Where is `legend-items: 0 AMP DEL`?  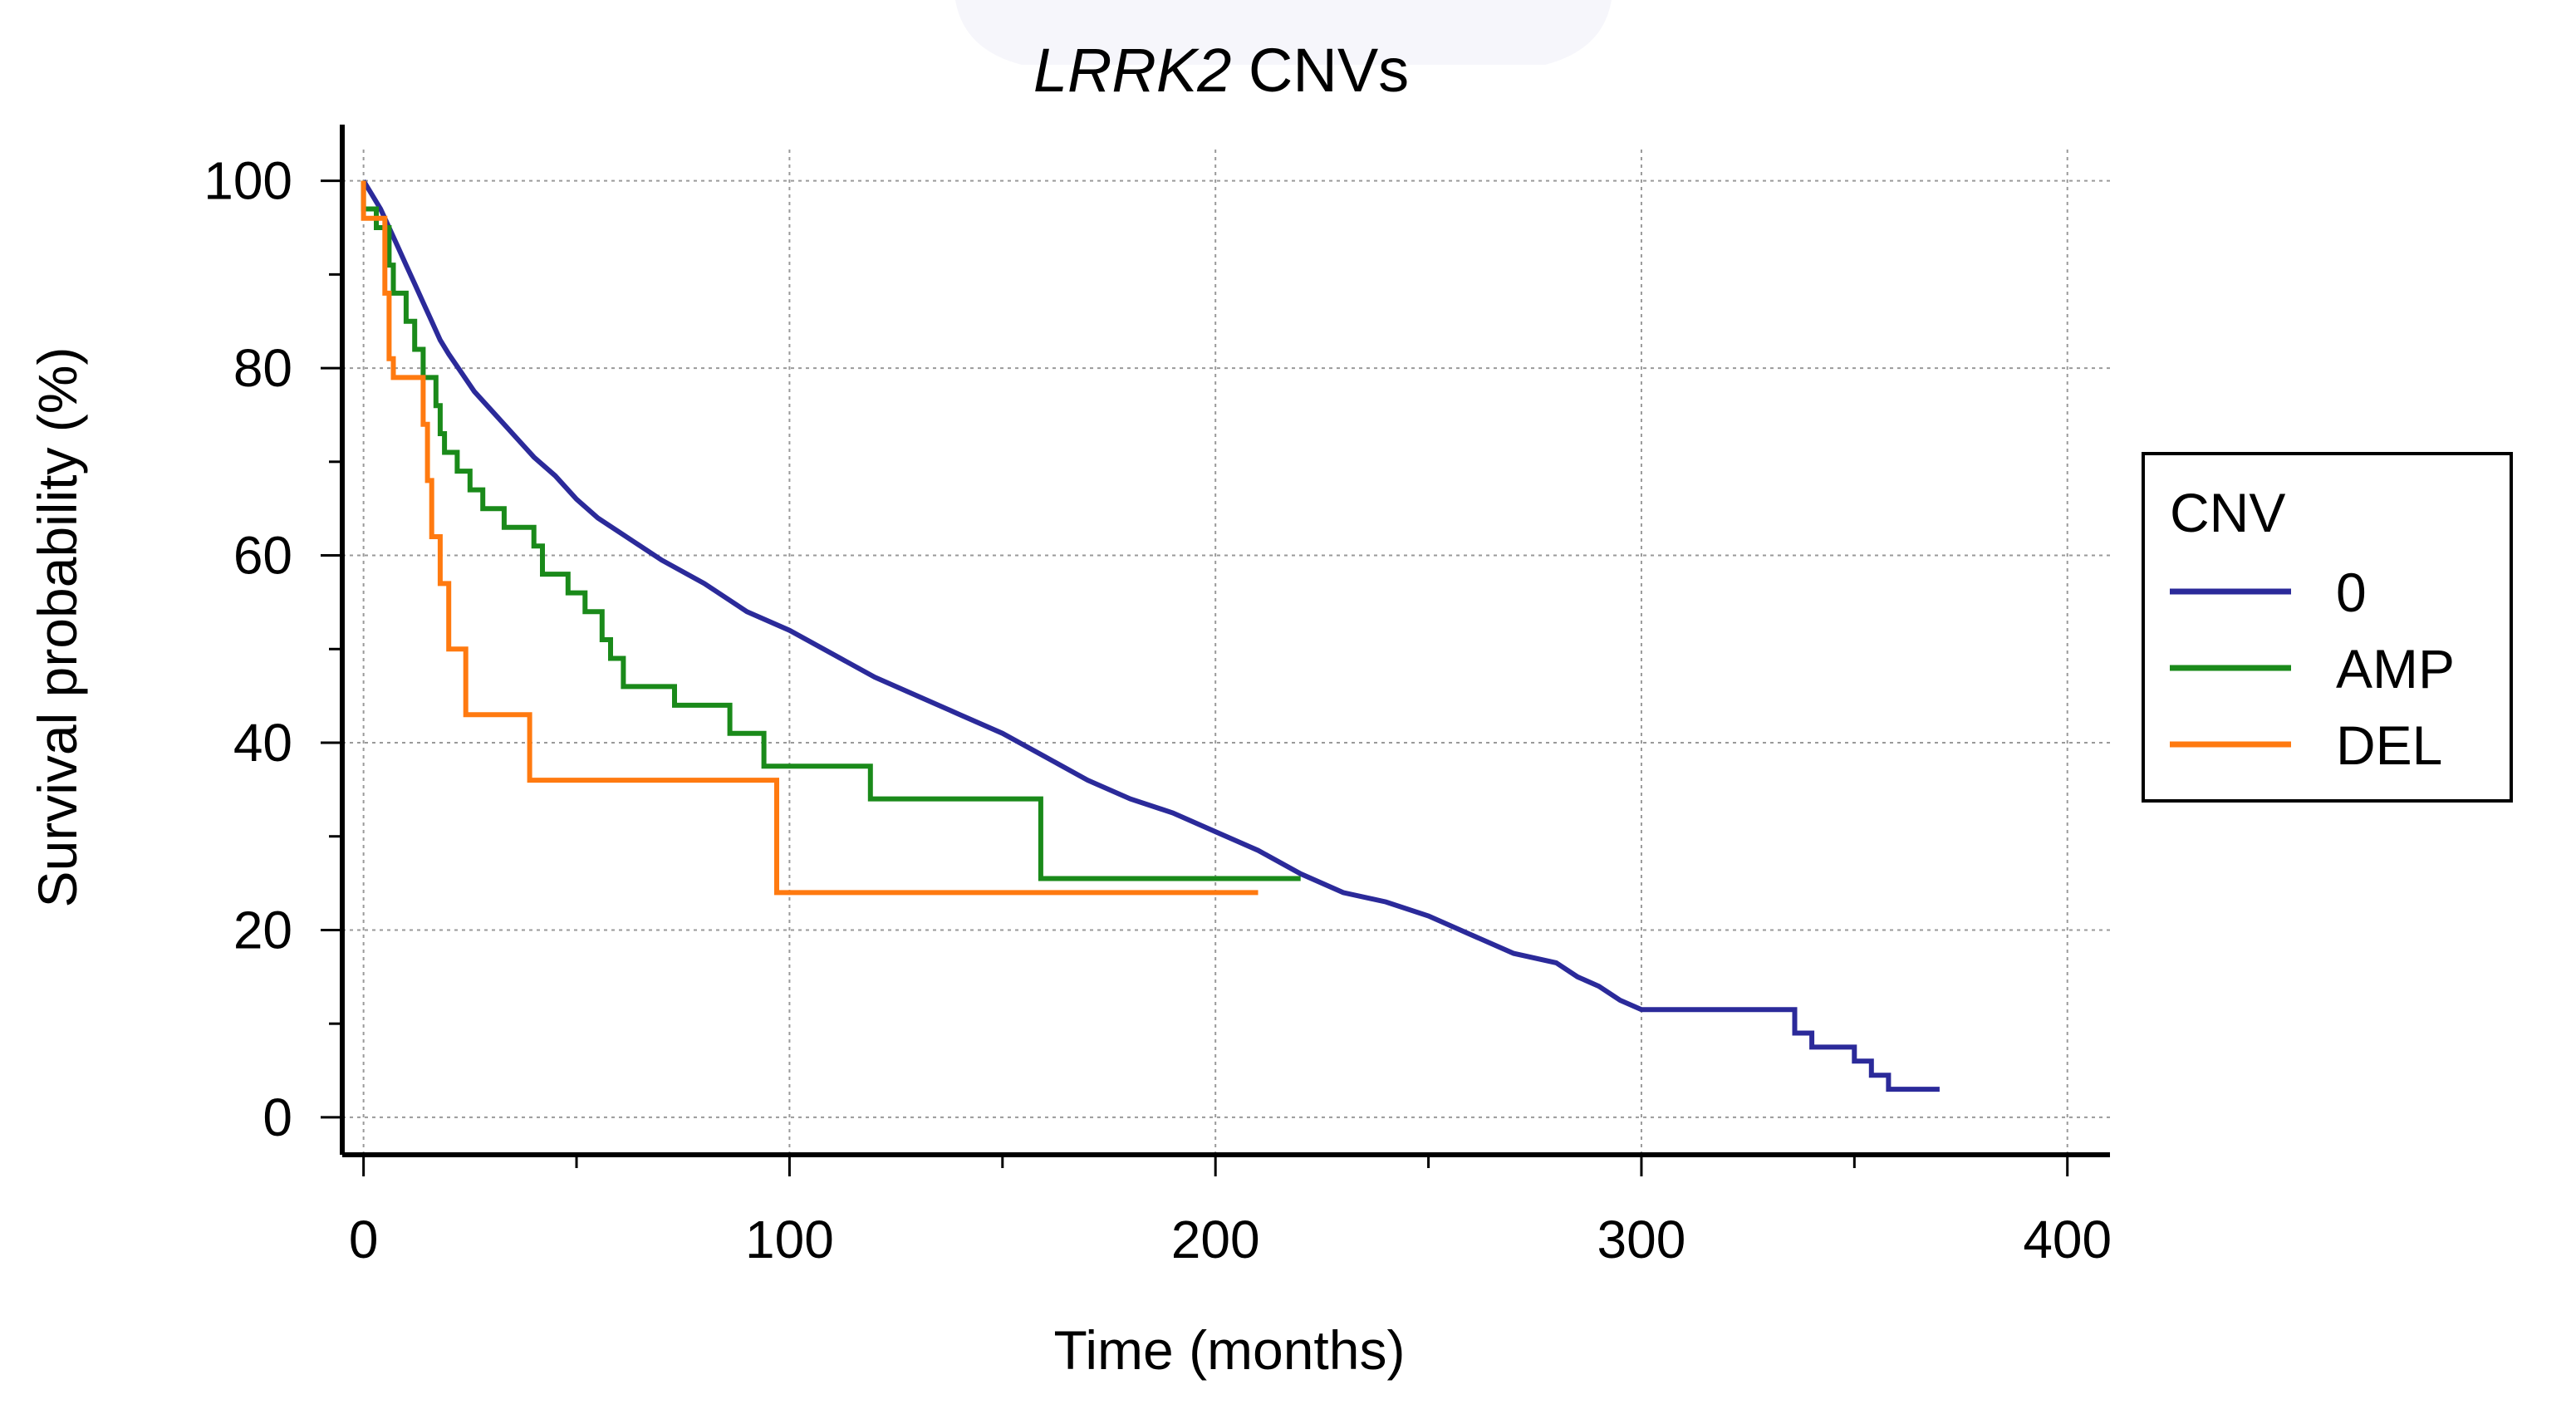
legend-items: 0 AMP DEL is located at coordinates (2312, 669).